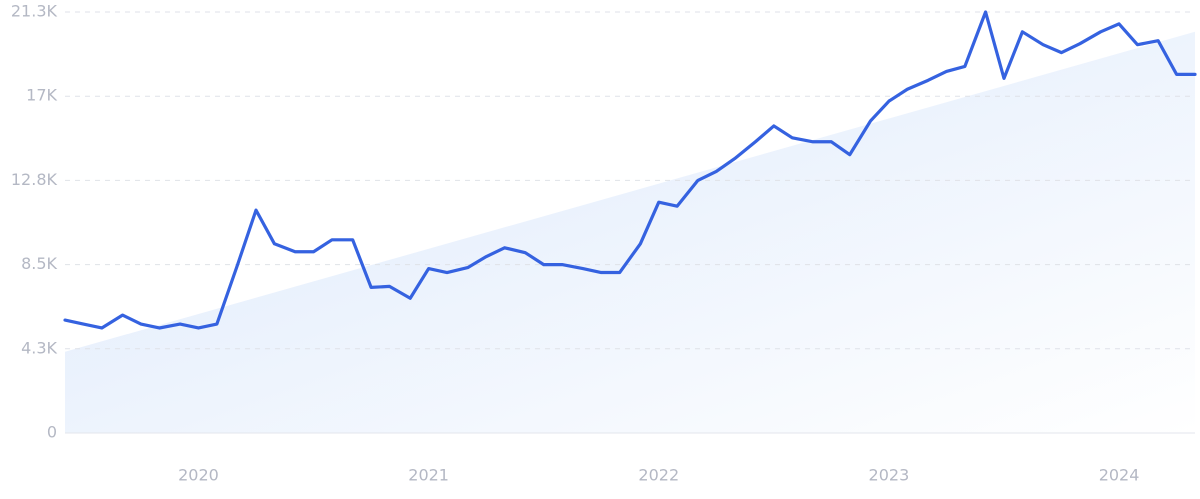 The height and width of the screenshot is (499, 1200). What do you see at coordinates (428, 475) in the screenshot?
I see `x-tick-label: 2021` at bounding box center [428, 475].